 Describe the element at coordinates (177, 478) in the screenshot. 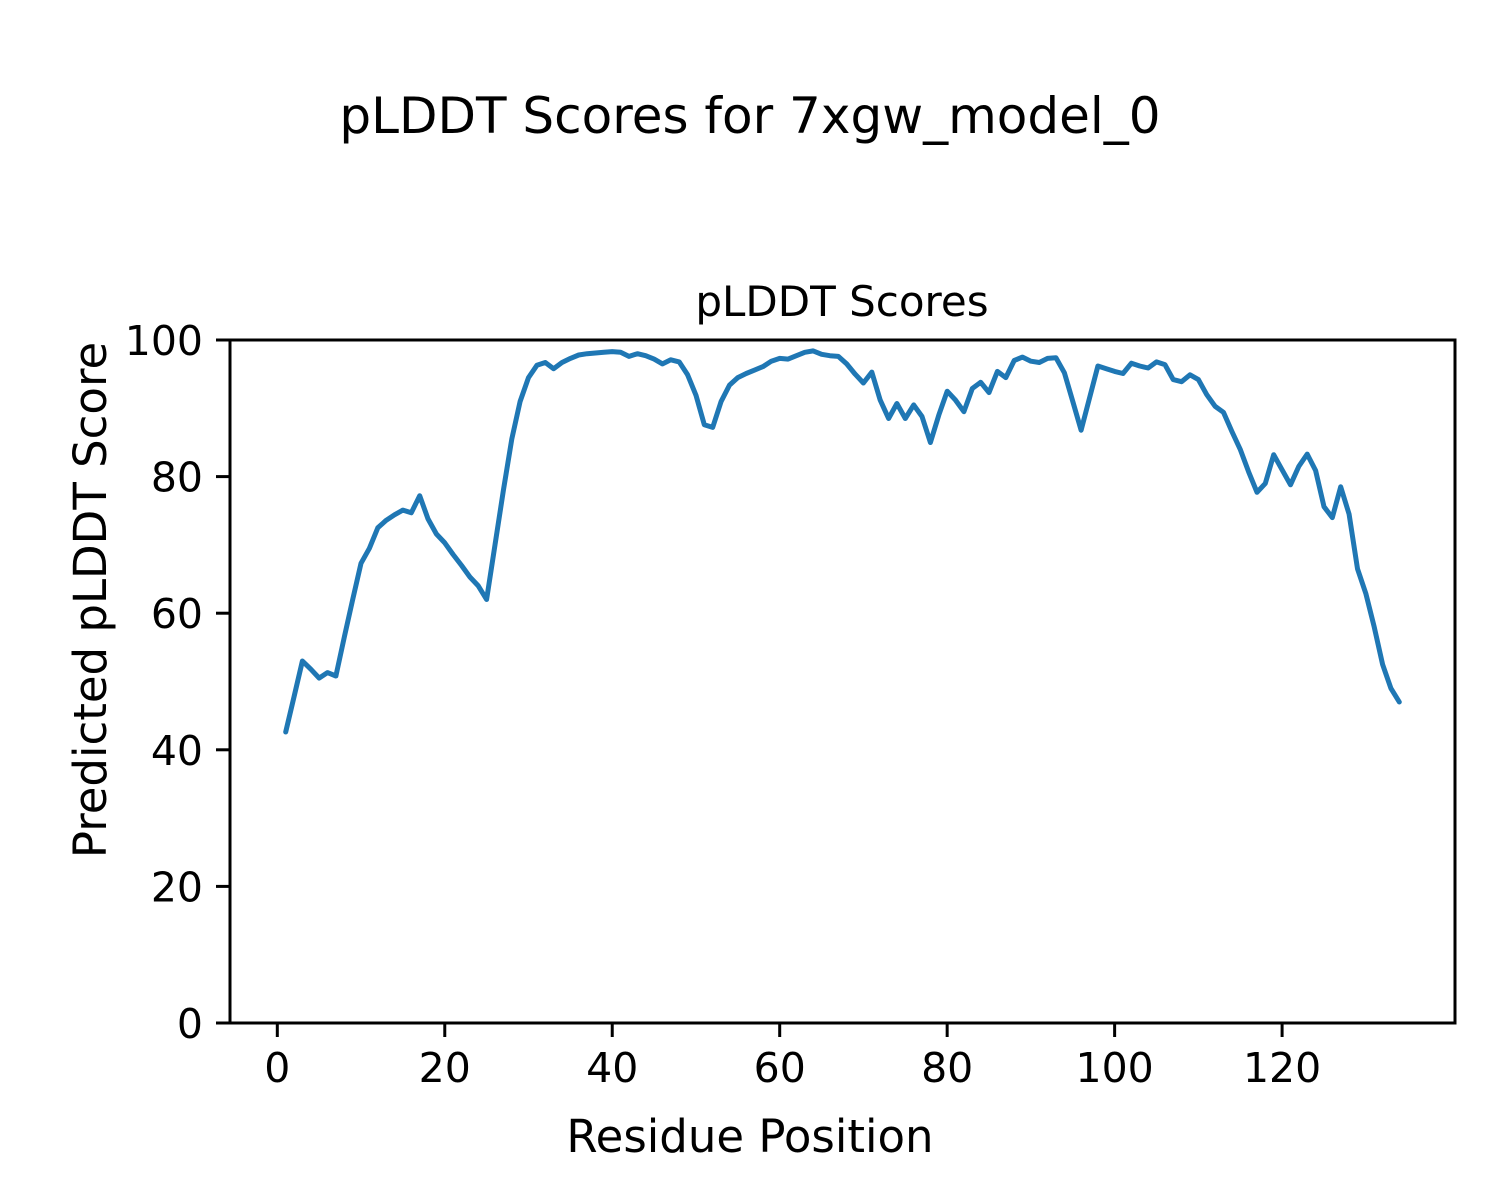

I see `y-tick-label: 80` at that location.